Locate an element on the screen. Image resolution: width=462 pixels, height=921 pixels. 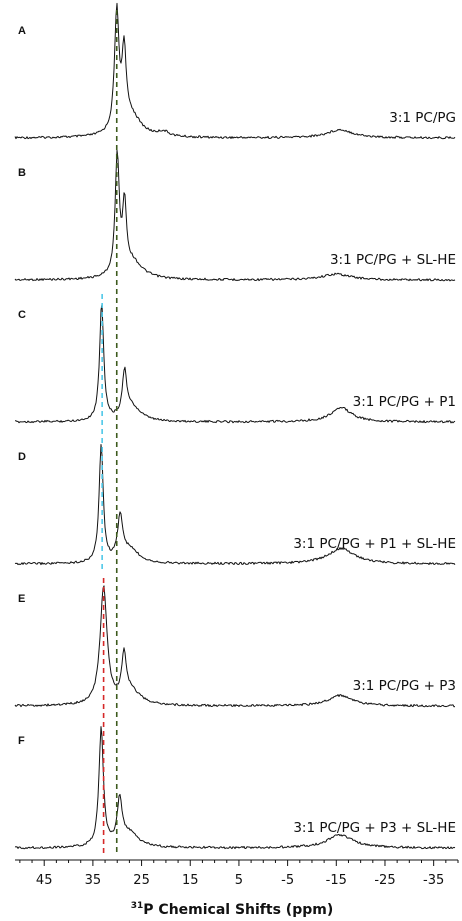
sample-label-a: 3:1 PC/PG is located at coordinates (422, 118).